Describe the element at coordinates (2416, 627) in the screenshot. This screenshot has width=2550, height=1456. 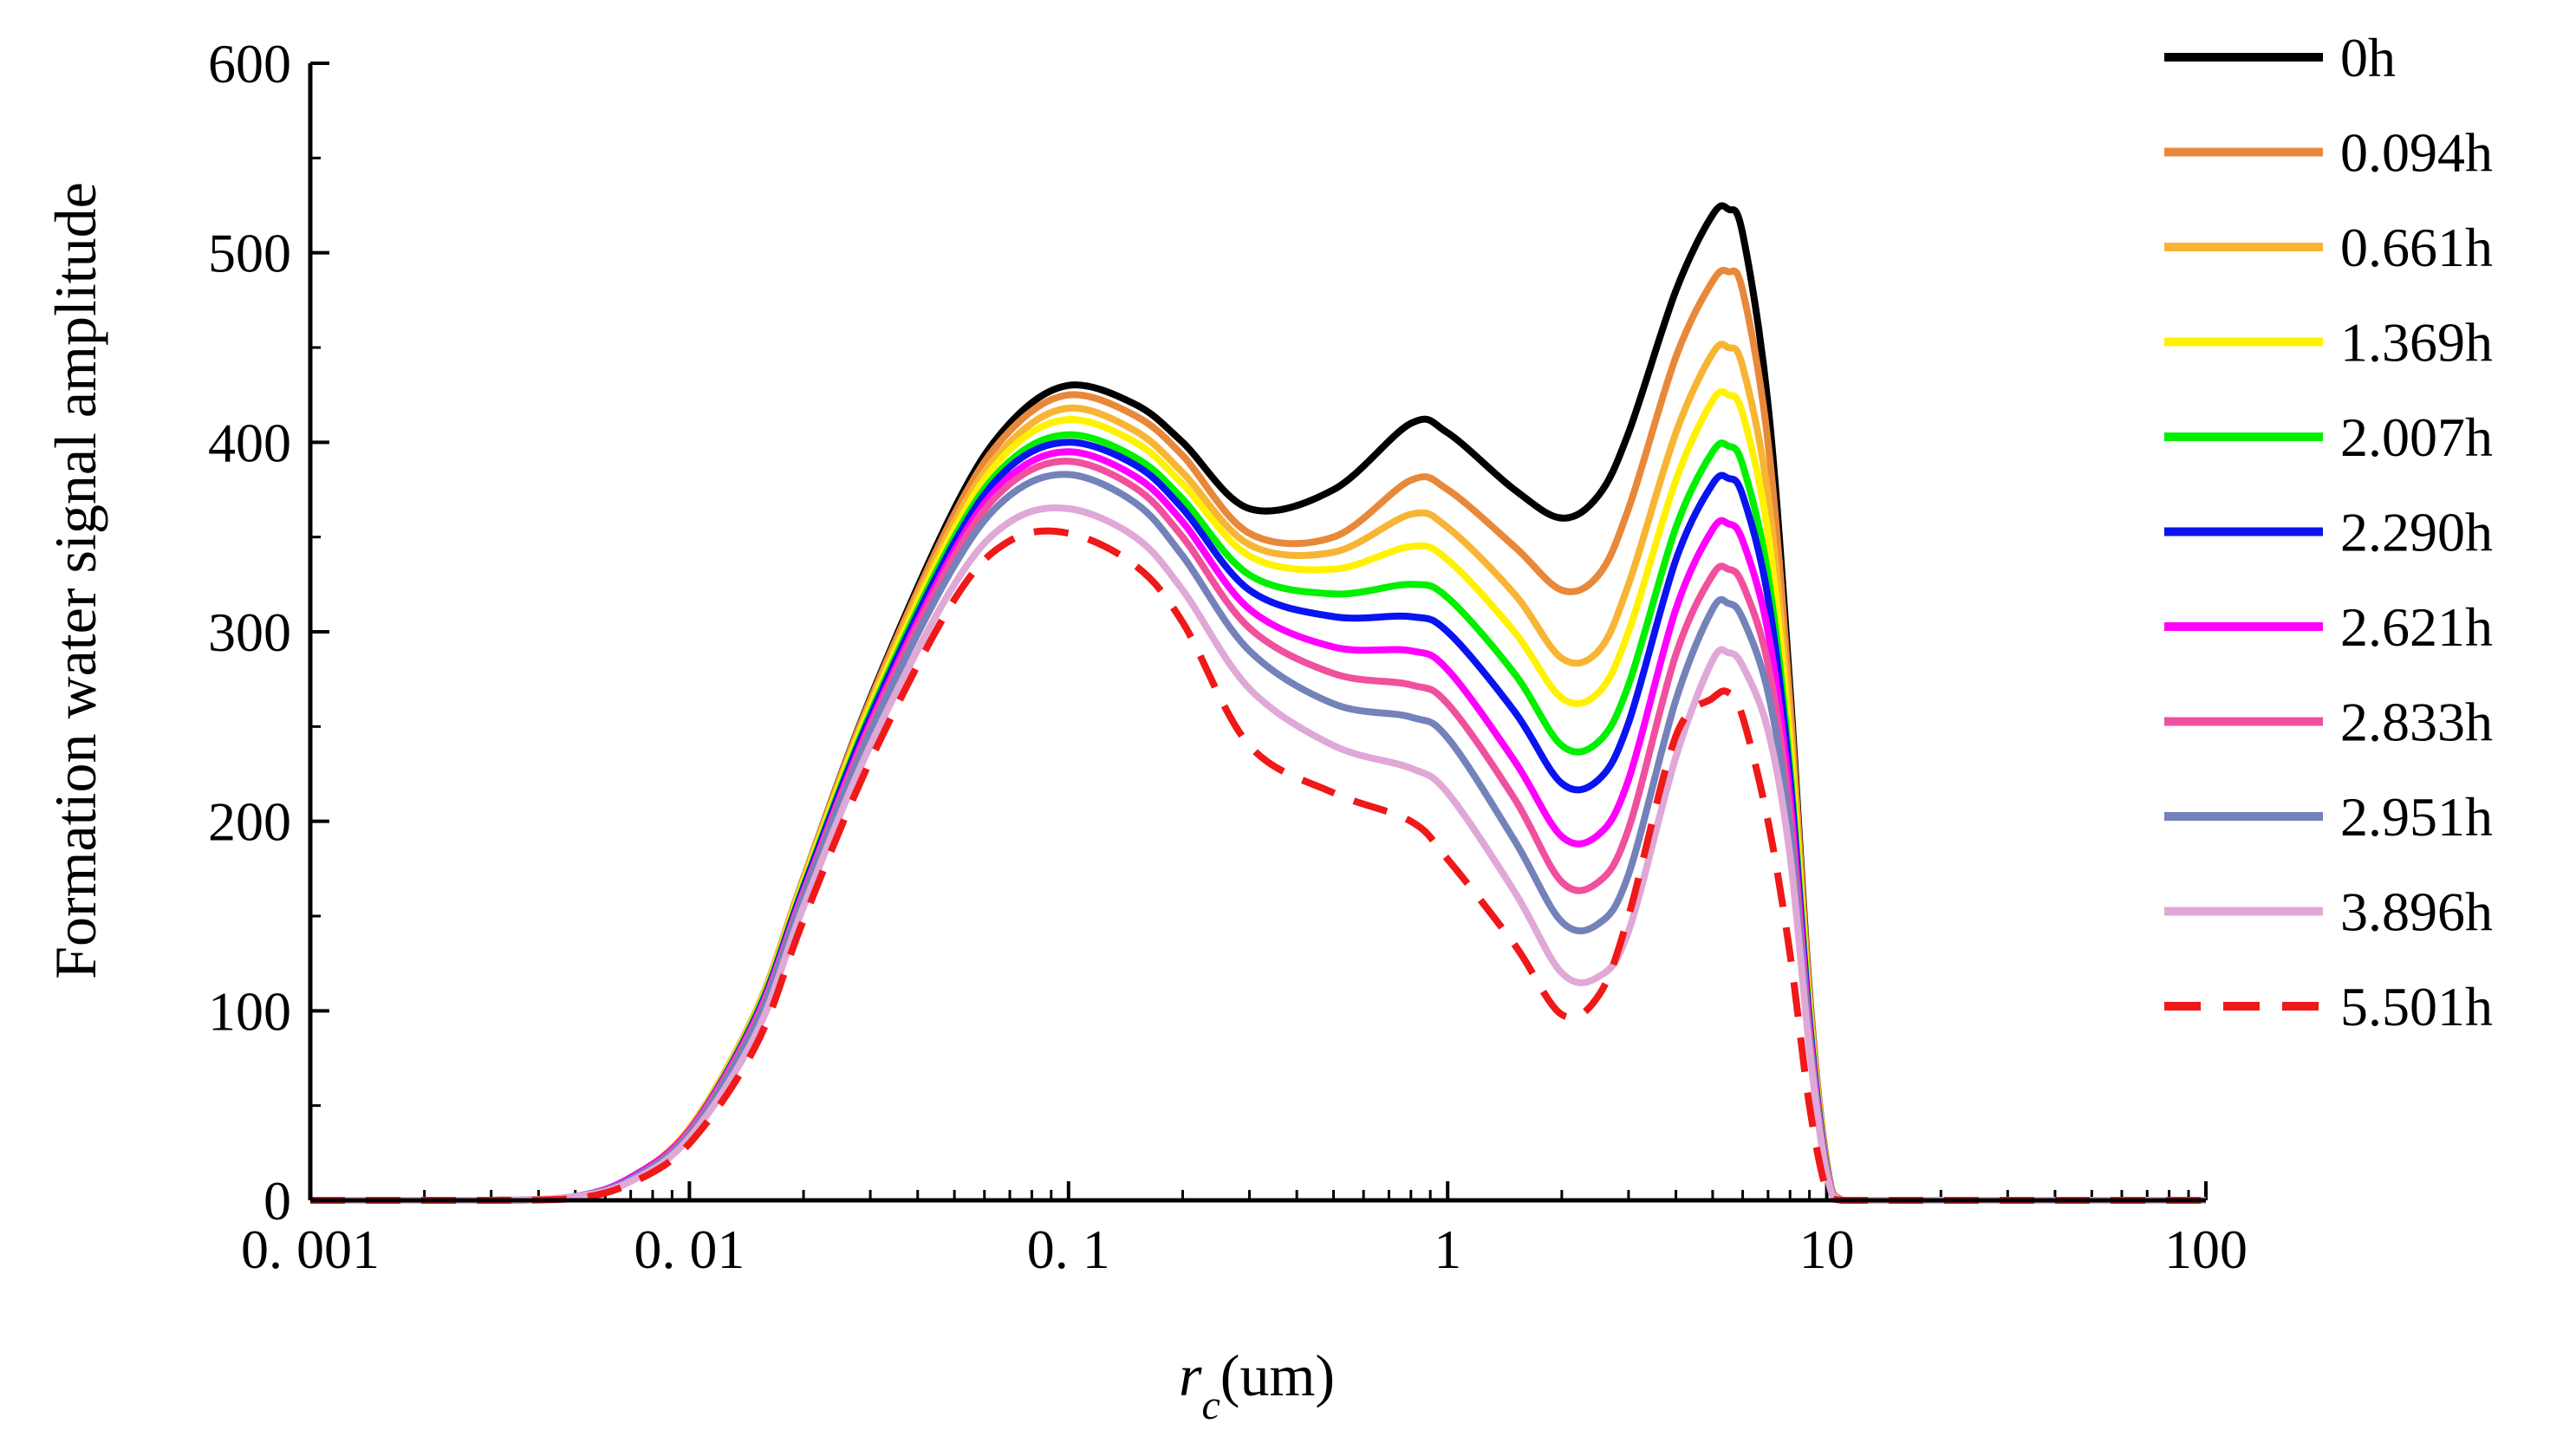
I see `legend-label-2.621h: 2.621h` at that location.